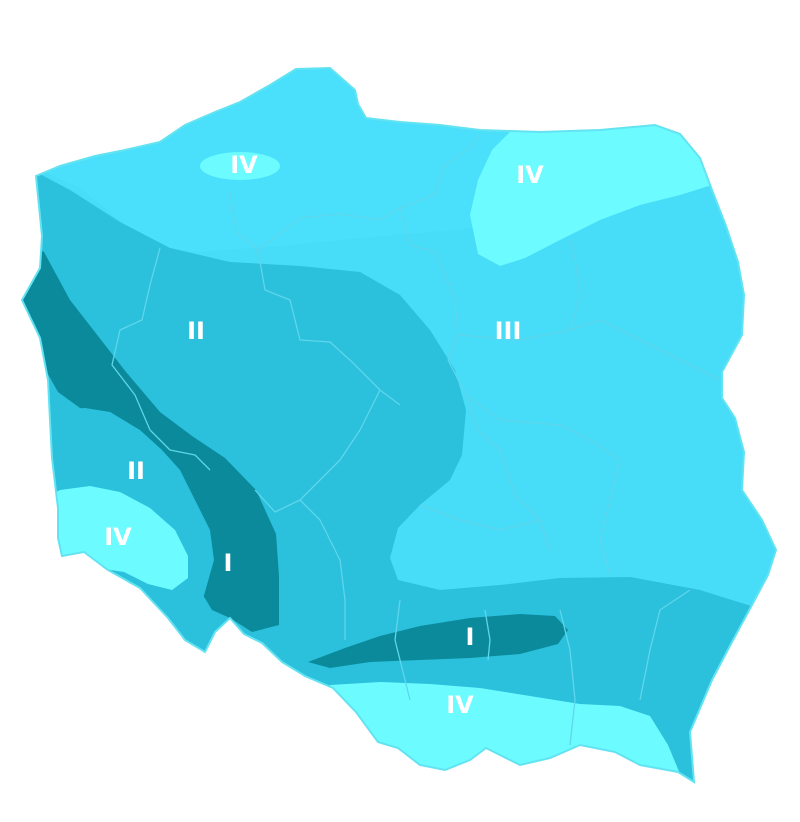  Describe the element at coordinates (470, 637) in the screenshot. I see `label-i-south: I` at that location.